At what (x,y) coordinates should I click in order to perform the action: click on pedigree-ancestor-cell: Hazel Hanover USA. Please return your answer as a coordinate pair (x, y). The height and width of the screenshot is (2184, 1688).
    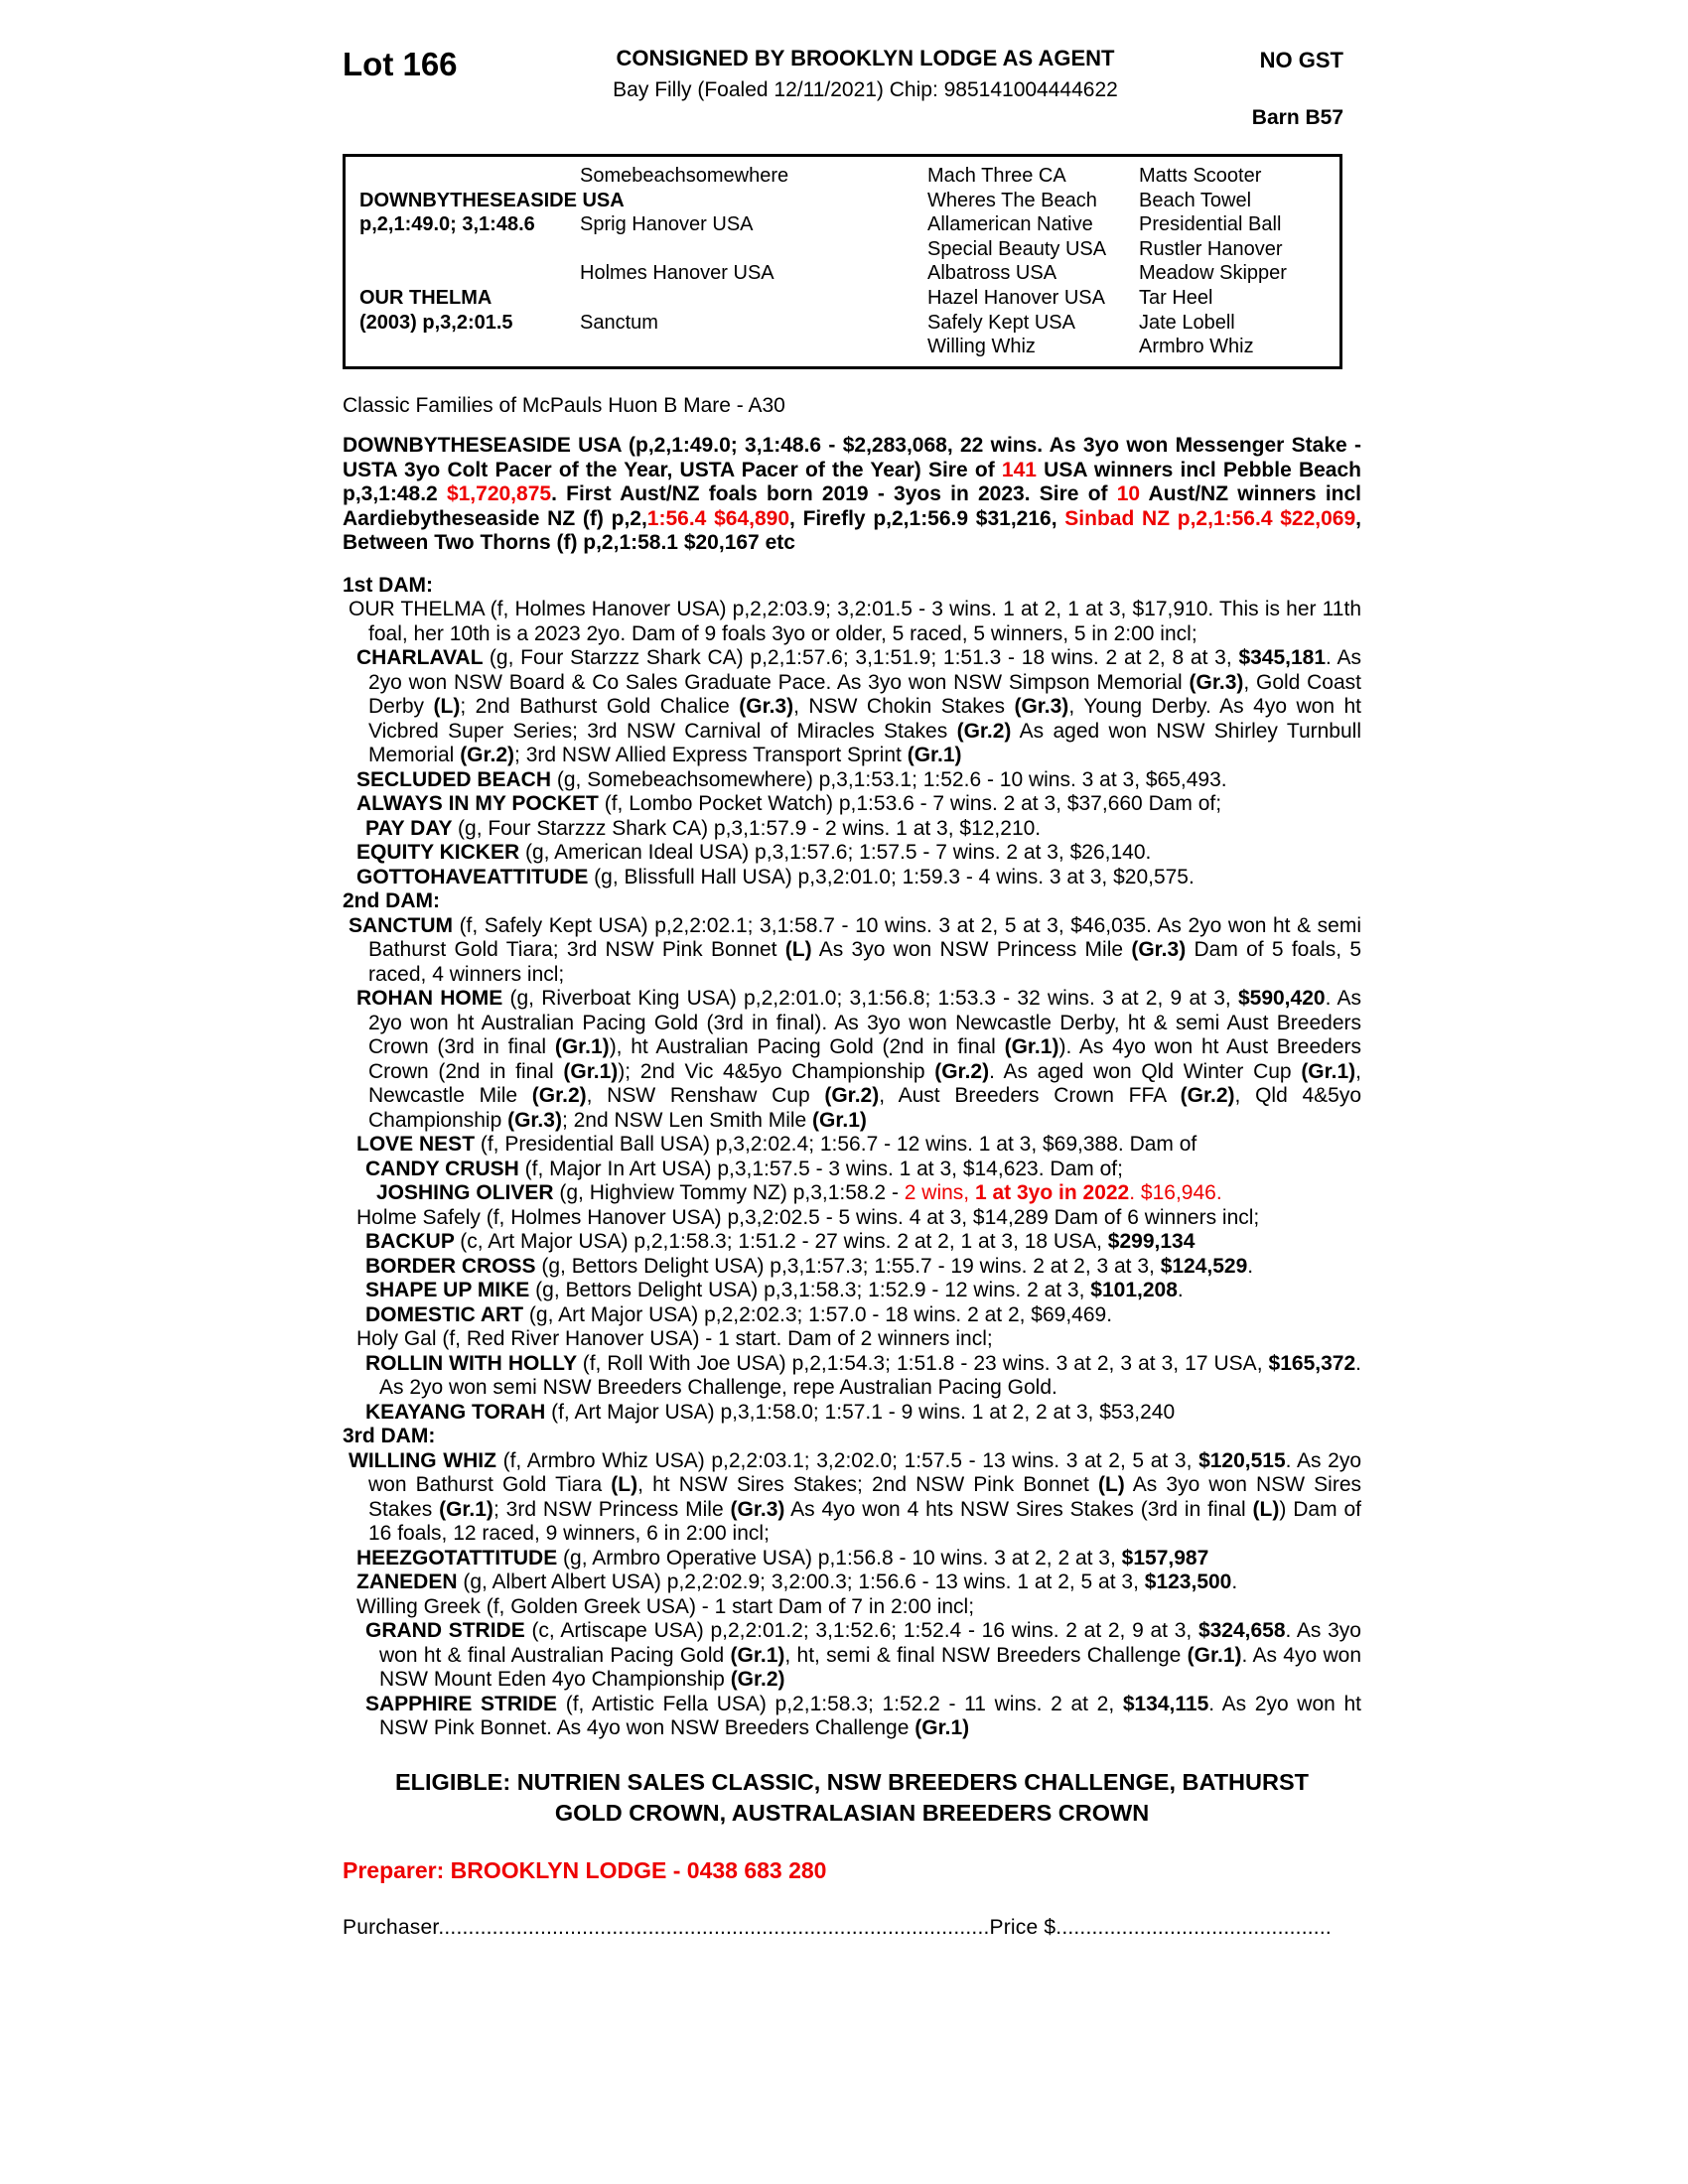
    Looking at the image, I should click on (1016, 297).